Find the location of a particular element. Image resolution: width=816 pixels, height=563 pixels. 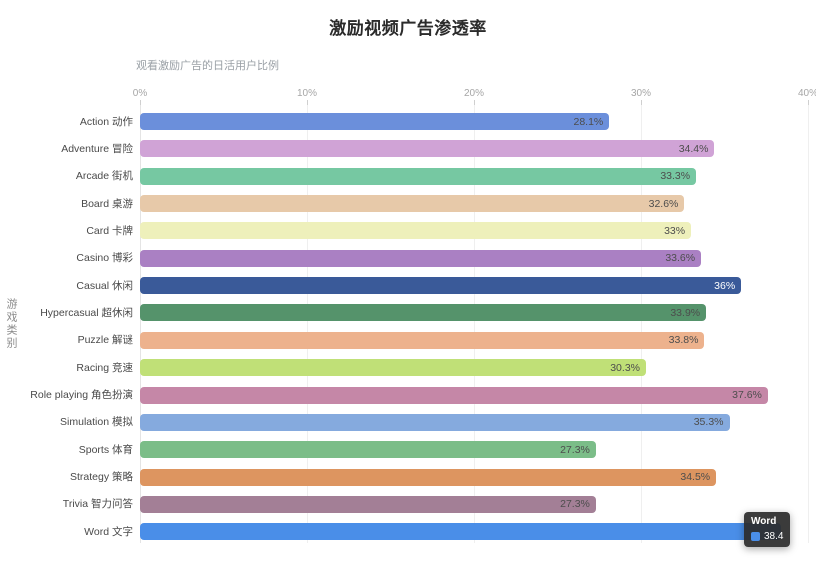

category-label: Casino 博彩 is located at coordinates (104, 258).